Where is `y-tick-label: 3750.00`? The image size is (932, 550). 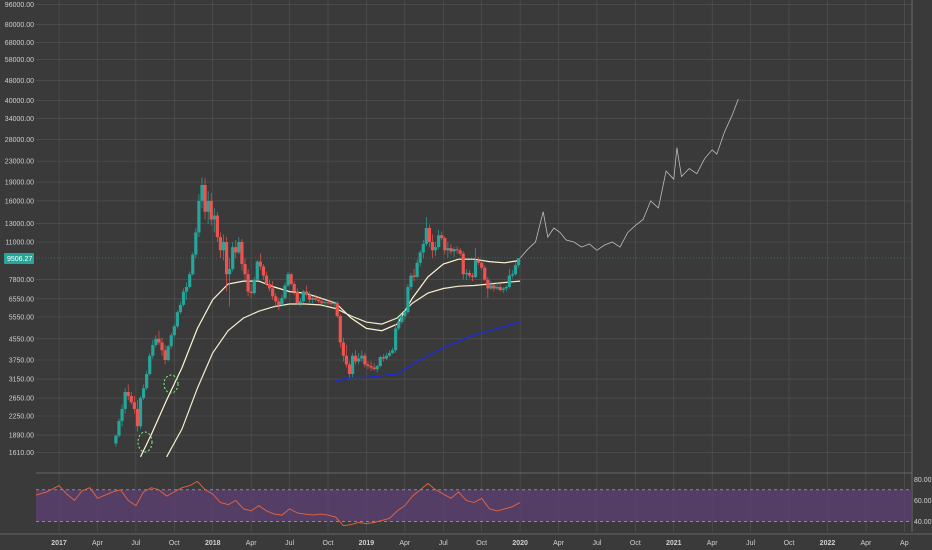 y-tick-label: 3750.00 is located at coordinates (21, 360).